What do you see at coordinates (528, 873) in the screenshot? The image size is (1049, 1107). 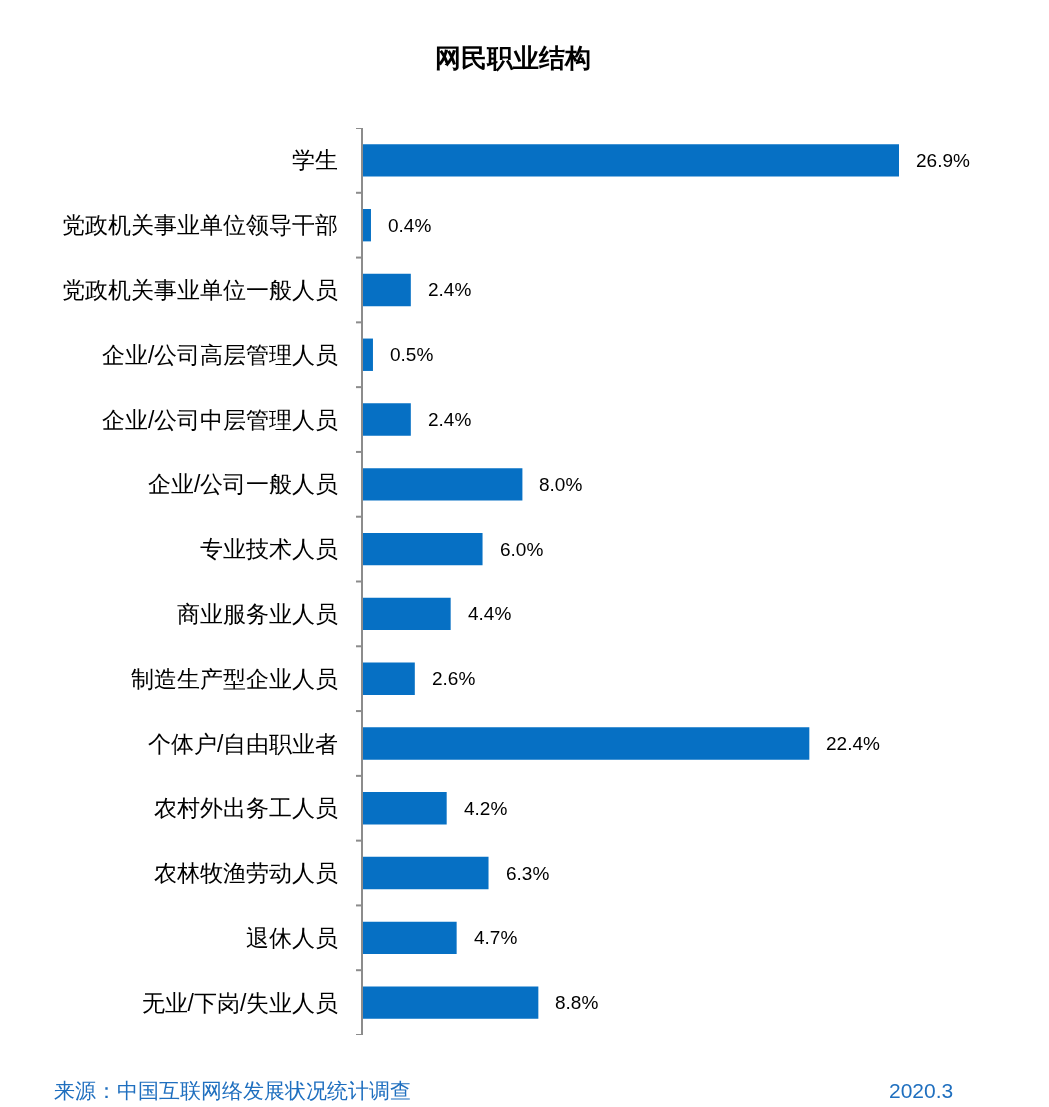 I see `data-label: 6.3%` at bounding box center [528, 873].